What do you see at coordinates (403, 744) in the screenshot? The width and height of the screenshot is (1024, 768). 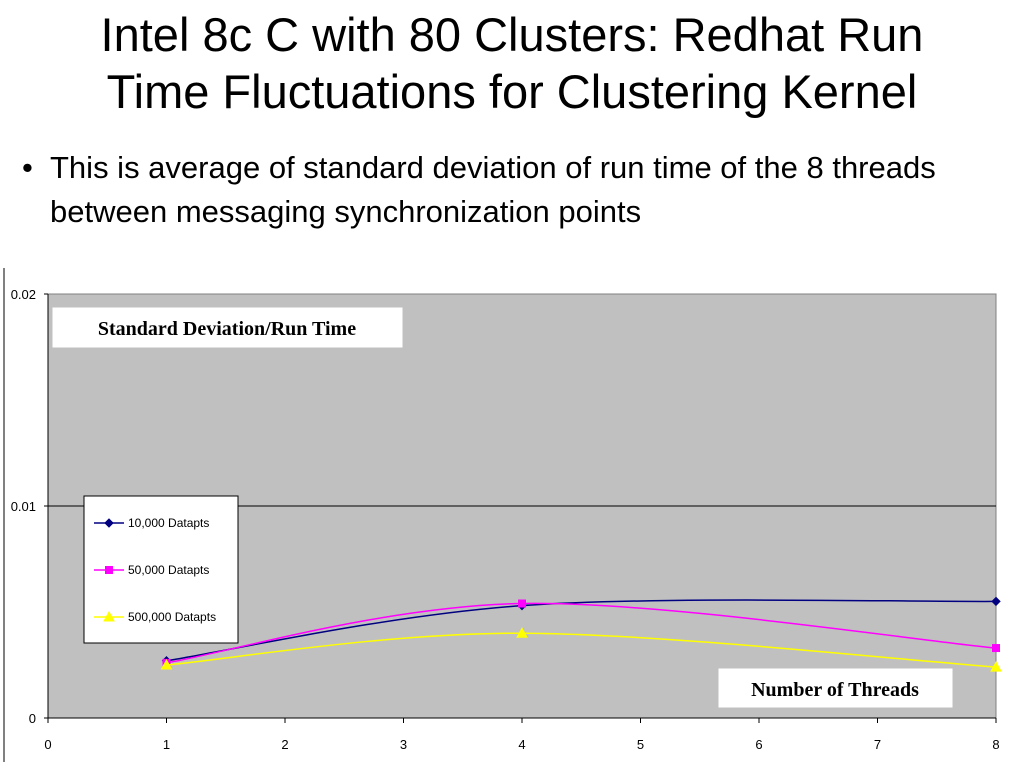 I see `x-tick-label: 3` at bounding box center [403, 744].